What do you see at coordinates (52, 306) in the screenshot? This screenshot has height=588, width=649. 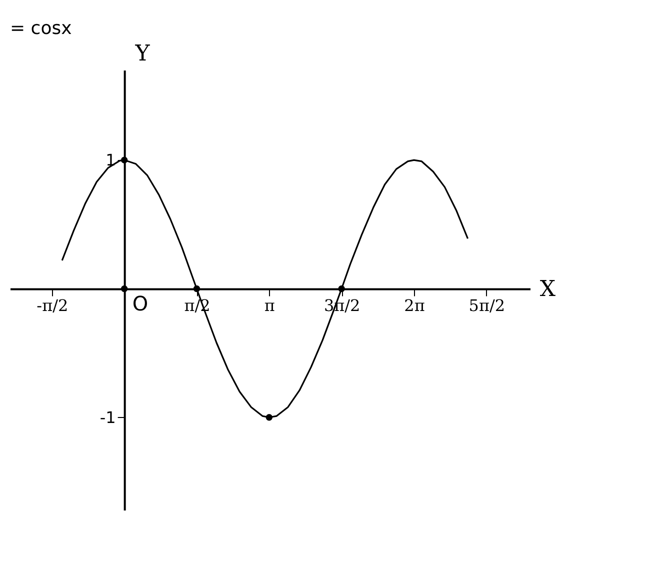 I see `x-tick-label: -π/2` at bounding box center [52, 306].